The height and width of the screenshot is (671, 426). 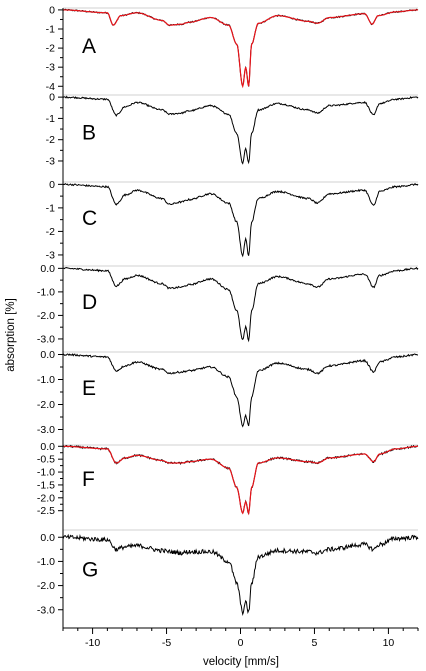 What do you see at coordinates (89, 388) in the screenshot?
I see `panel-label: E` at bounding box center [89, 388].